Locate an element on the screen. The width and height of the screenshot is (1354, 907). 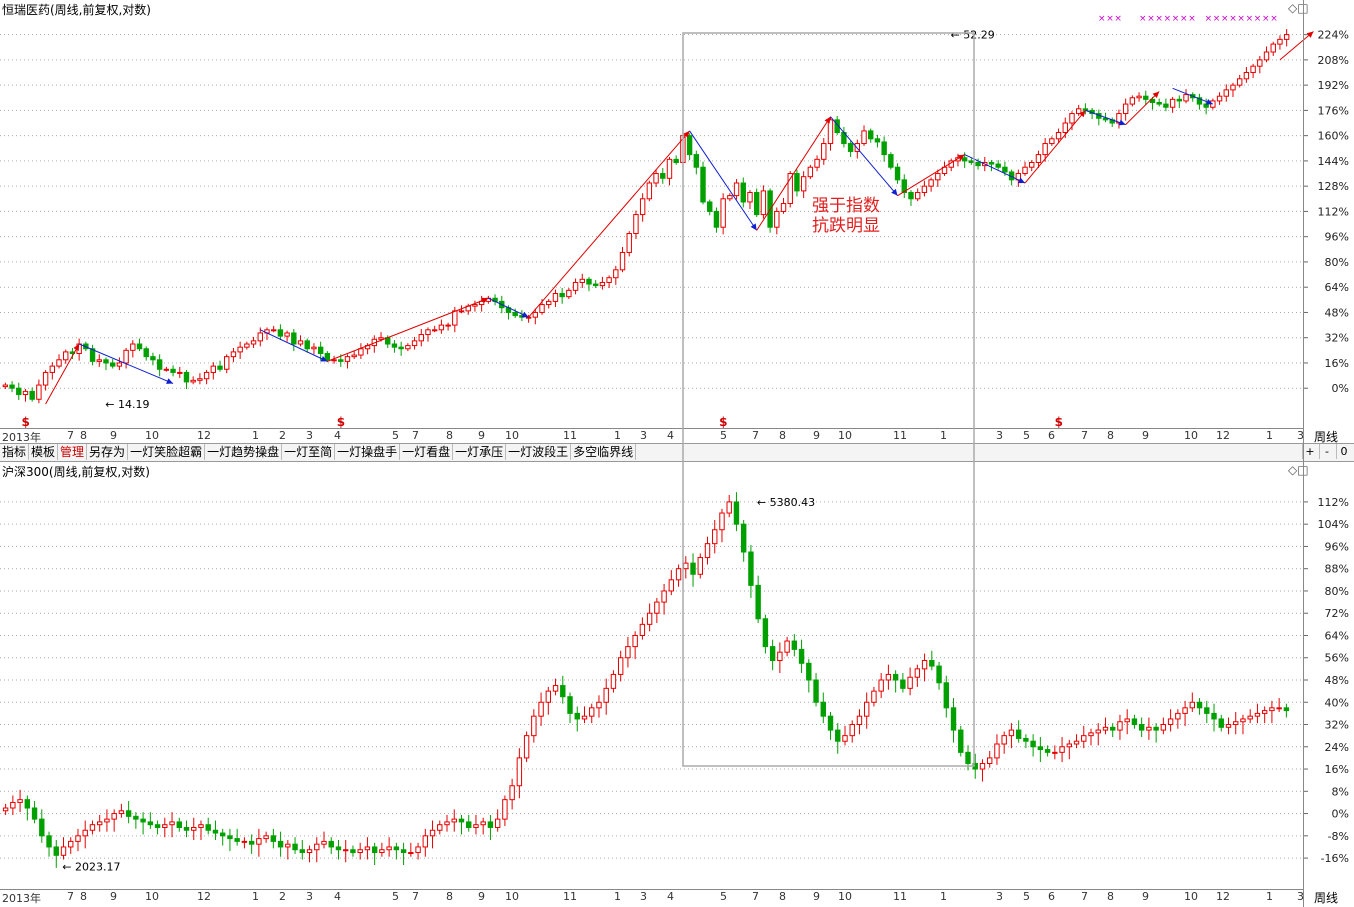
toolbar-tab: 管理 is located at coordinates (73, 452).